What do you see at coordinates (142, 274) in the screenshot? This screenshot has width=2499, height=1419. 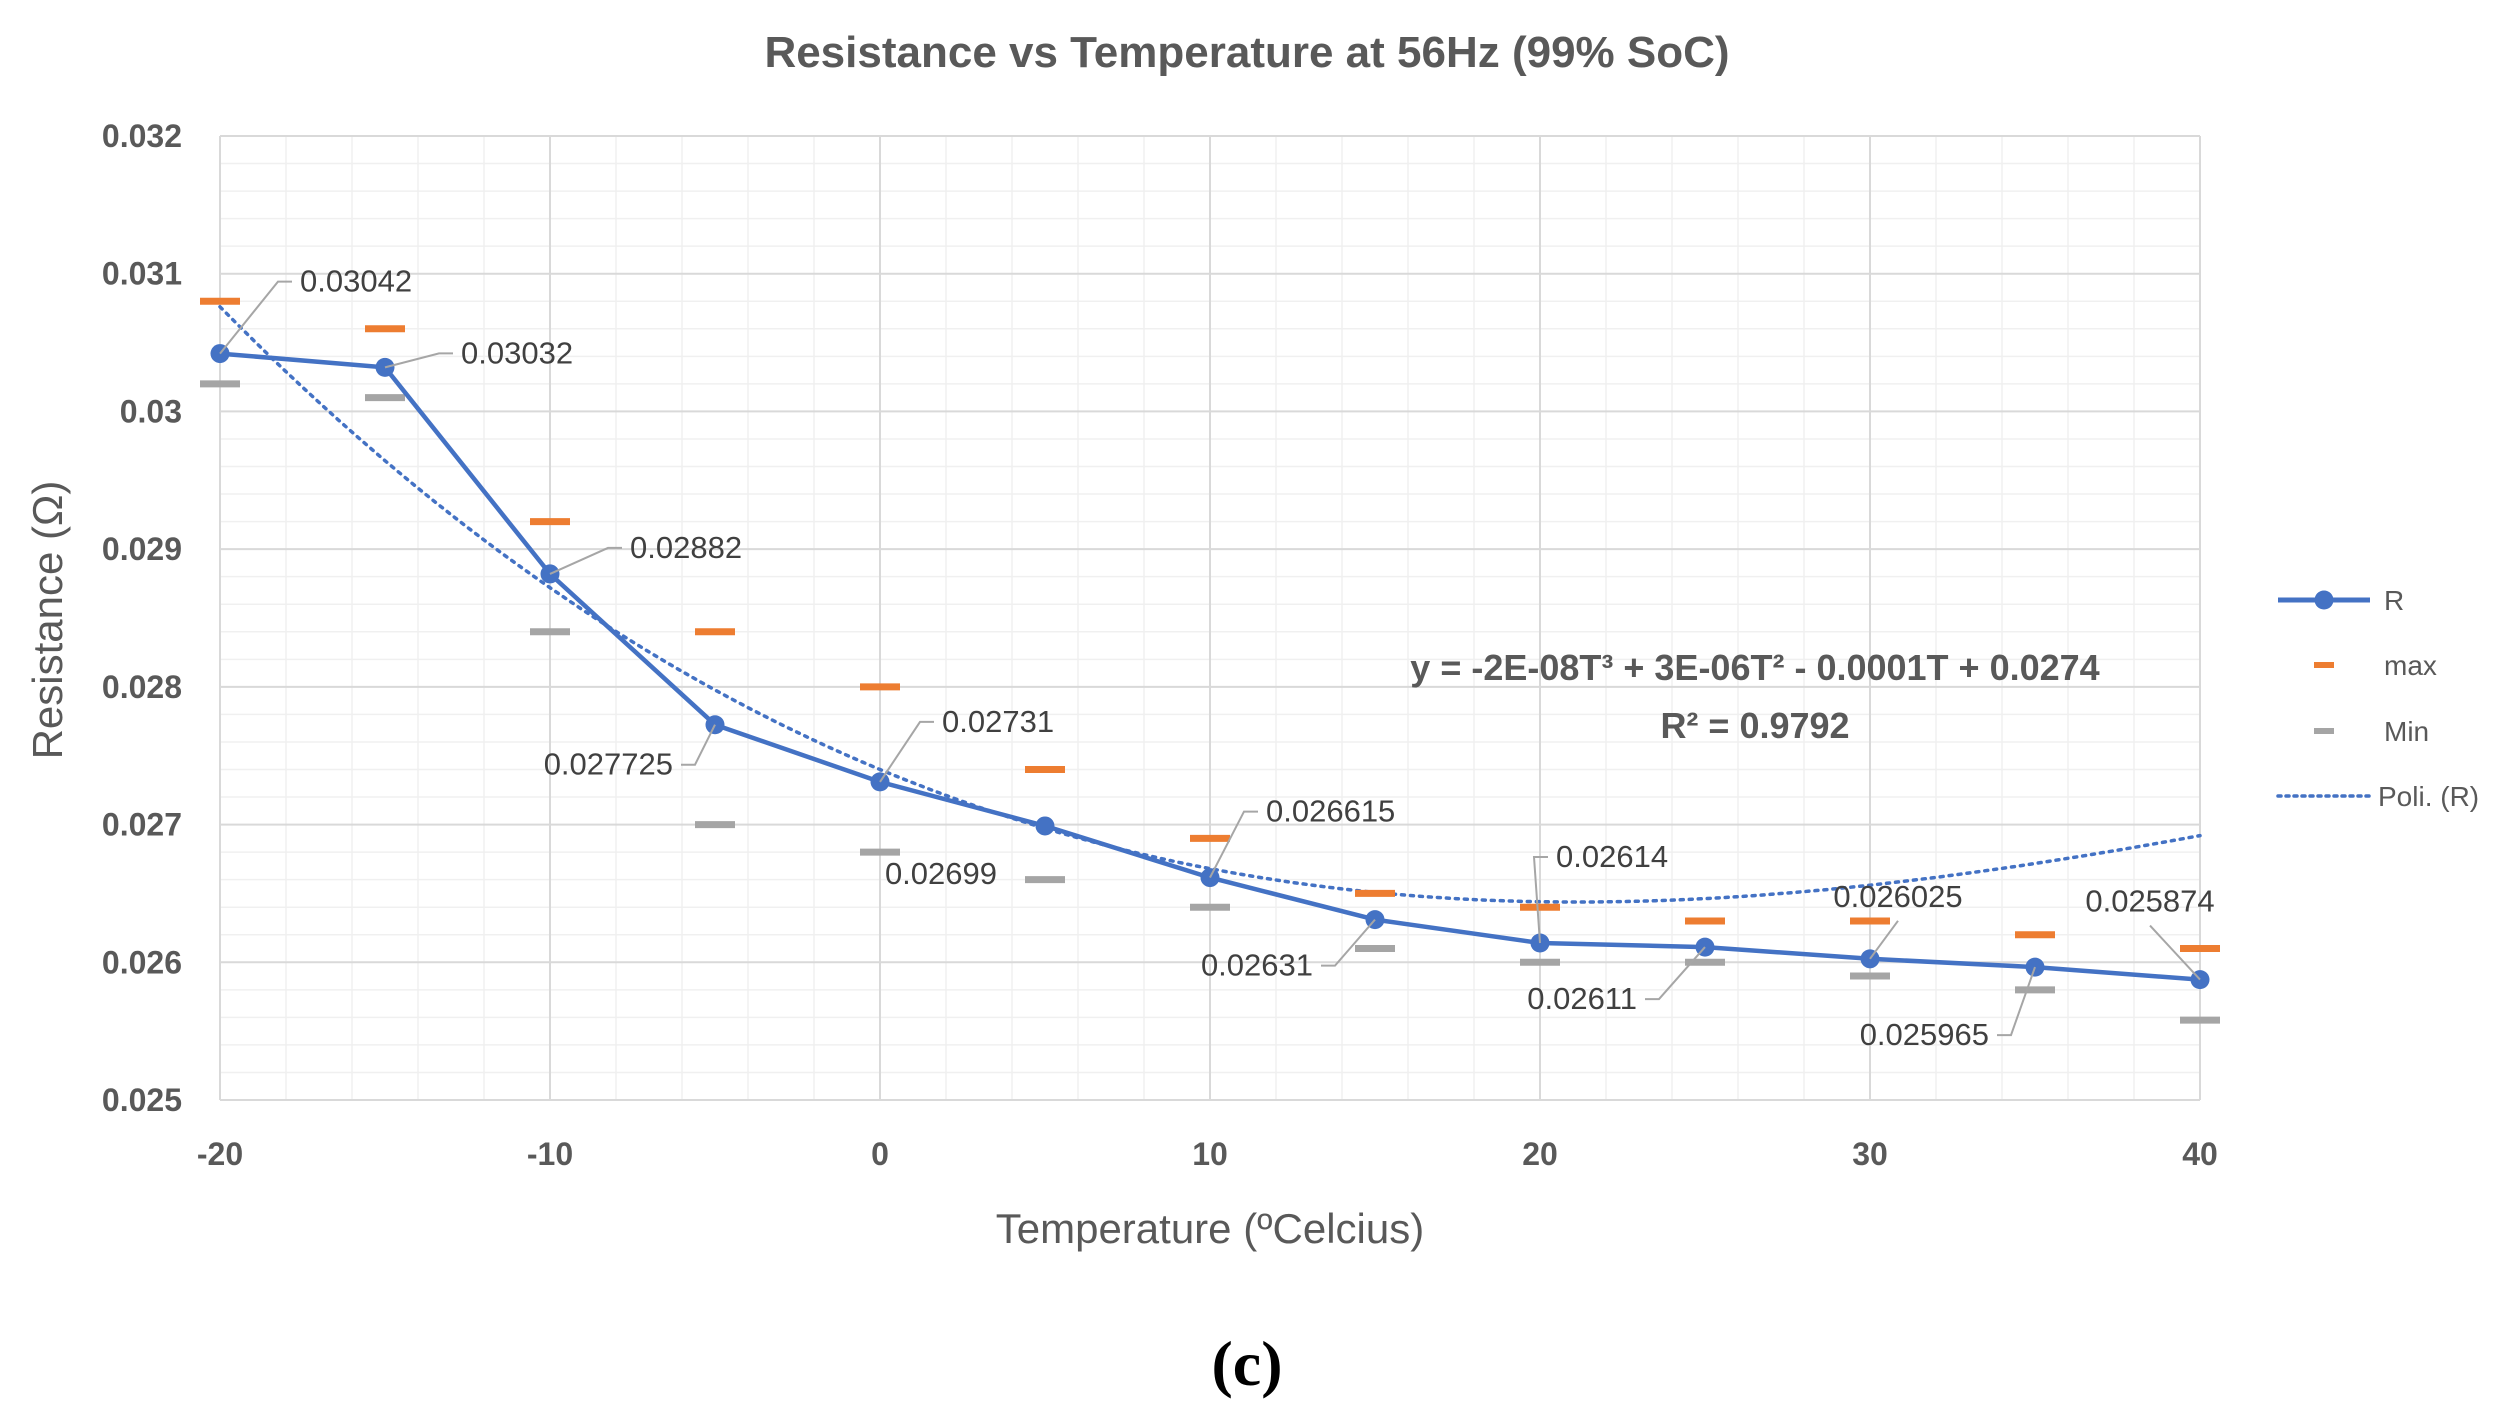 I see `y-tick-label: 0.031` at bounding box center [142, 274].